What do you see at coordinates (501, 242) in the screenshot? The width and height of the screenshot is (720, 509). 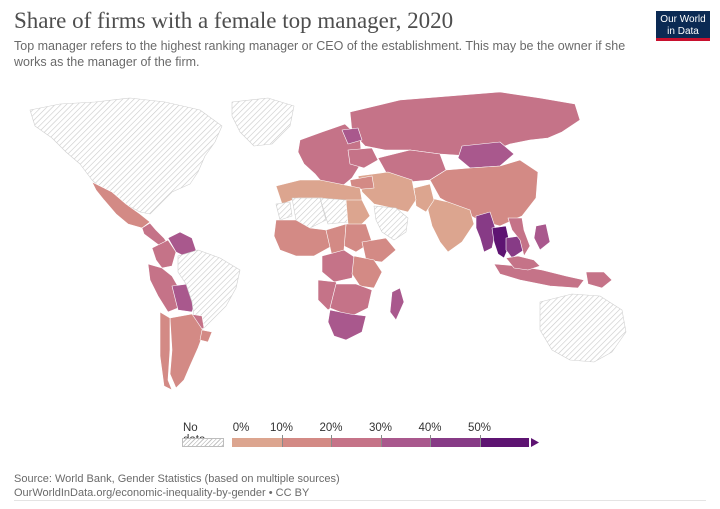 I see `region-thailand` at bounding box center [501, 242].